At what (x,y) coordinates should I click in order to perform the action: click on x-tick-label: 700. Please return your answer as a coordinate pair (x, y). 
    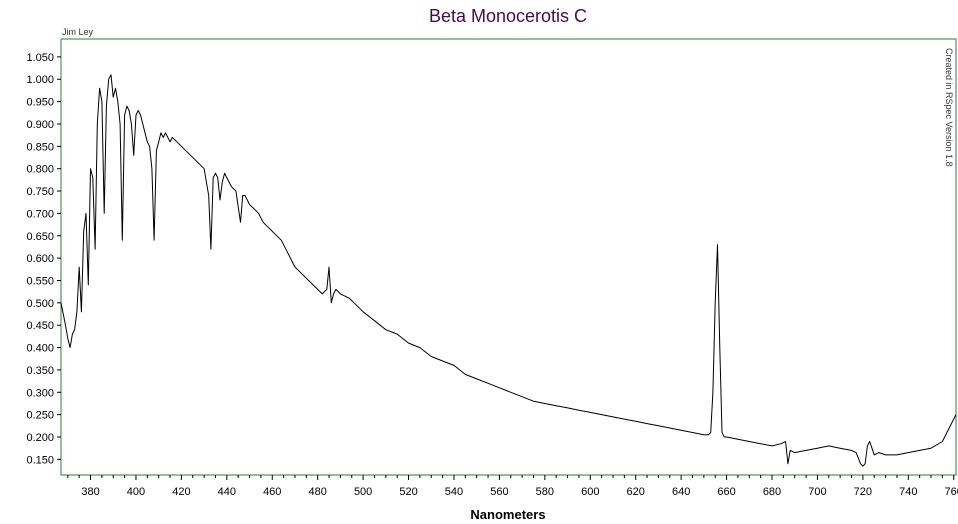
    Looking at the image, I should click on (817, 492).